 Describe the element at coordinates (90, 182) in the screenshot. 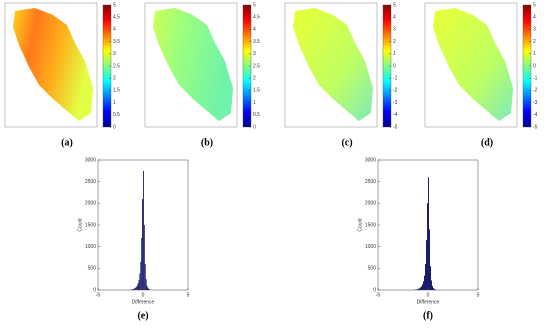

I see `y-tick-label: 2500` at that location.